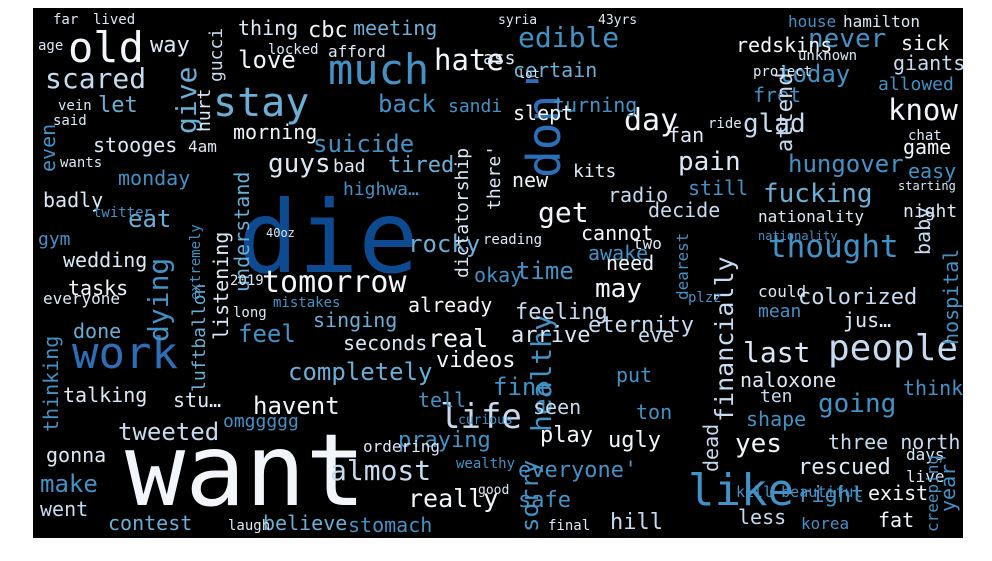 This screenshot has width=992, height=561. What do you see at coordinates (705, 298) in the screenshot?
I see `word: plzz` at bounding box center [705, 298].